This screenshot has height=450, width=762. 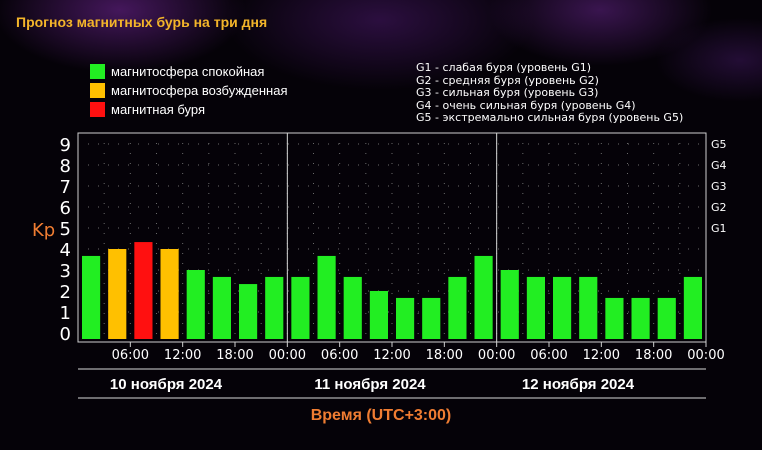 What do you see at coordinates (504, 67) in the screenshot?
I see `g-level-g1: G1 - слабая буря (уровень G1)` at bounding box center [504, 67].